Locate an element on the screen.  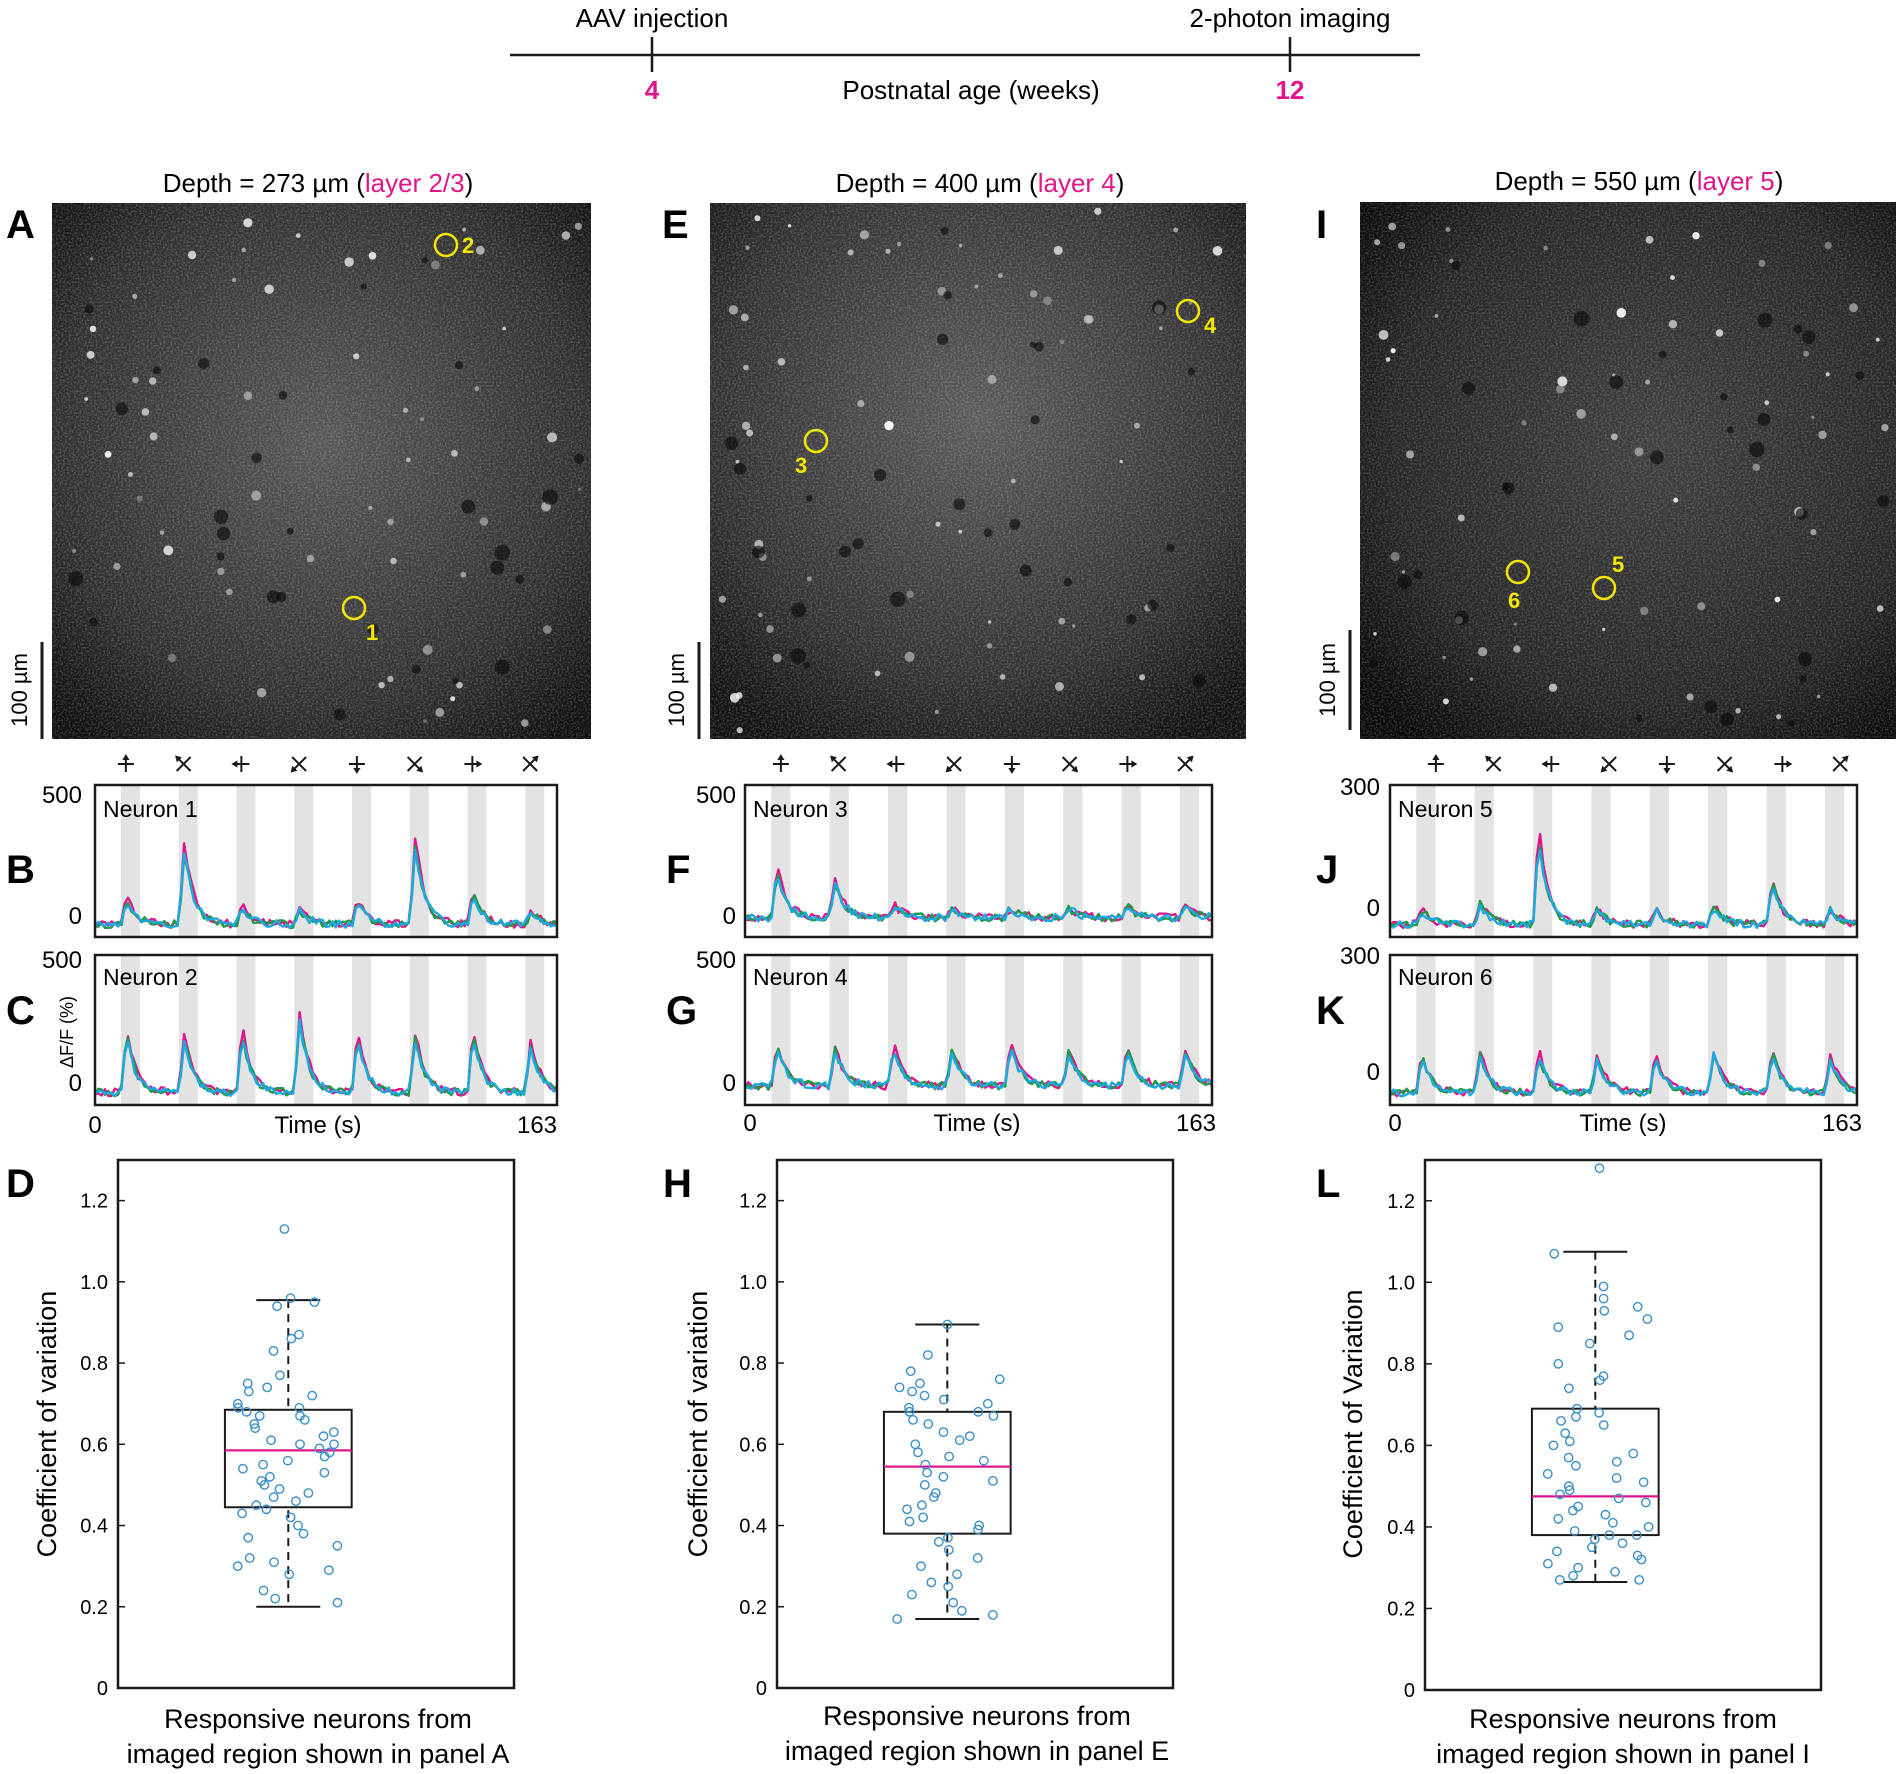
timeline-start-value: 4 is located at coordinates (652, 90).